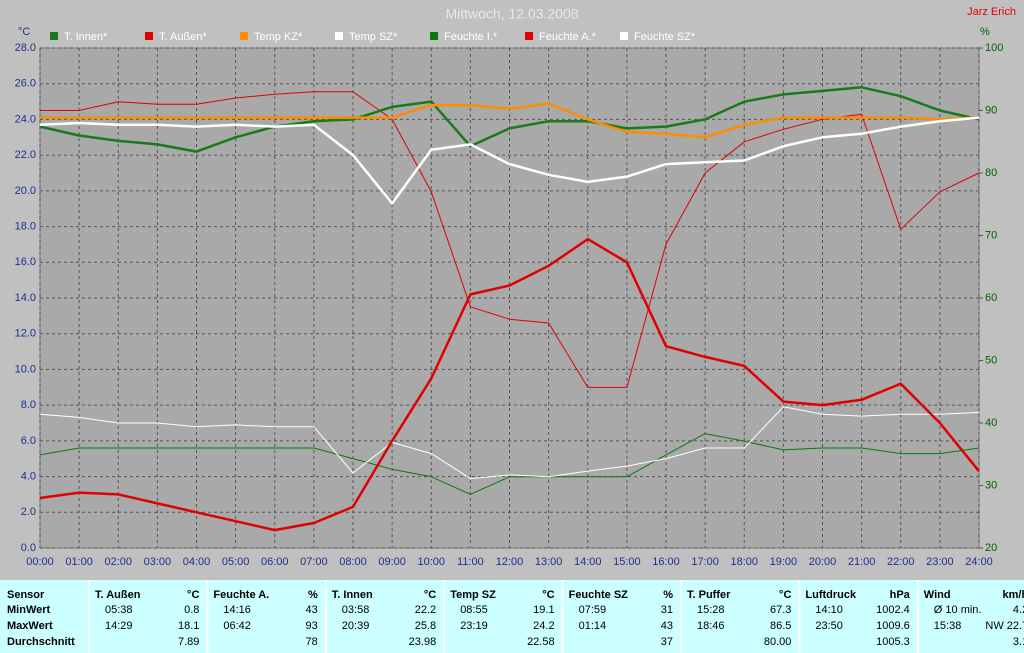  What do you see at coordinates (352, 595) in the screenshot?
I see `column-name: T. Innen` at bounding box center [352, 595].